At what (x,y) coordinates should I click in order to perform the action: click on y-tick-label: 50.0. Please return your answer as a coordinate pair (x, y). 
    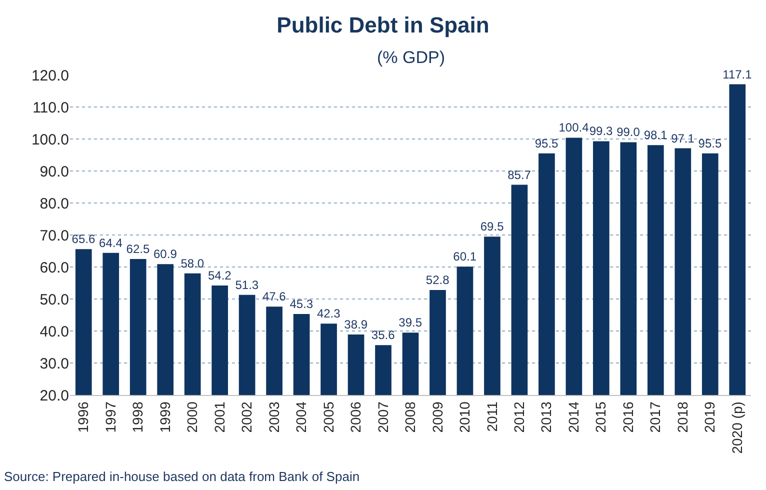
    Looking at the image, I should click on (54, 299).